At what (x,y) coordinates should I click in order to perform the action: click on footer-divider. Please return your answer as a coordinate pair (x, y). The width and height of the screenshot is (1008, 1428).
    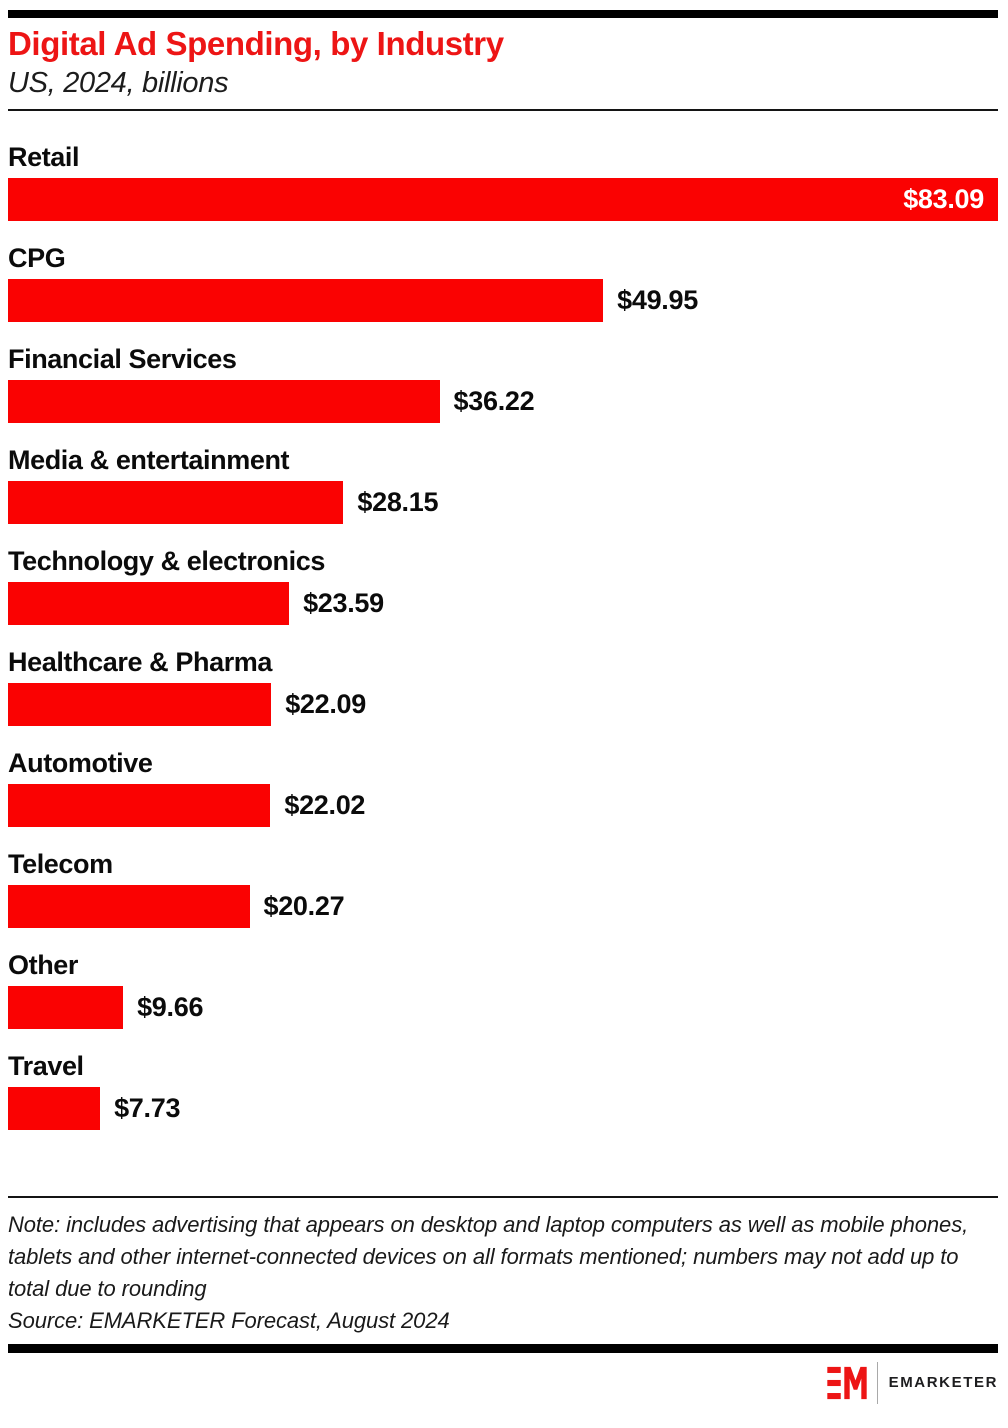
    Looking at the image, I should click on (503, 1196).